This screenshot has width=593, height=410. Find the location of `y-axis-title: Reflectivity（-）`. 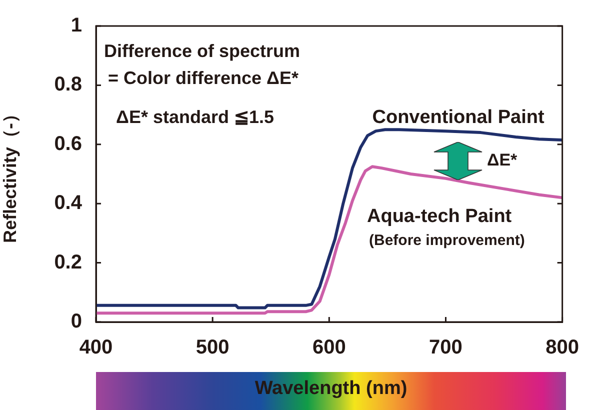

y-axis-title: Reflectivity（-） is located at coordinates (10, 174).